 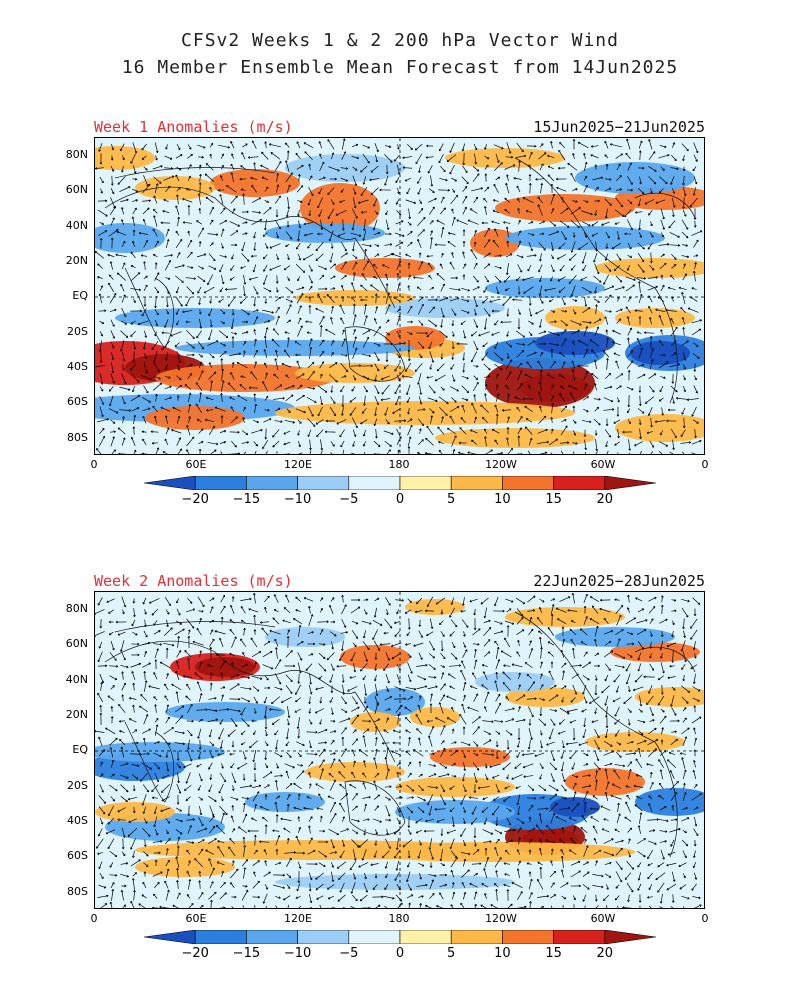 I want to click on panel2-date-range: 22Jun2025−28Jun2025, so click(x=619, y=581).